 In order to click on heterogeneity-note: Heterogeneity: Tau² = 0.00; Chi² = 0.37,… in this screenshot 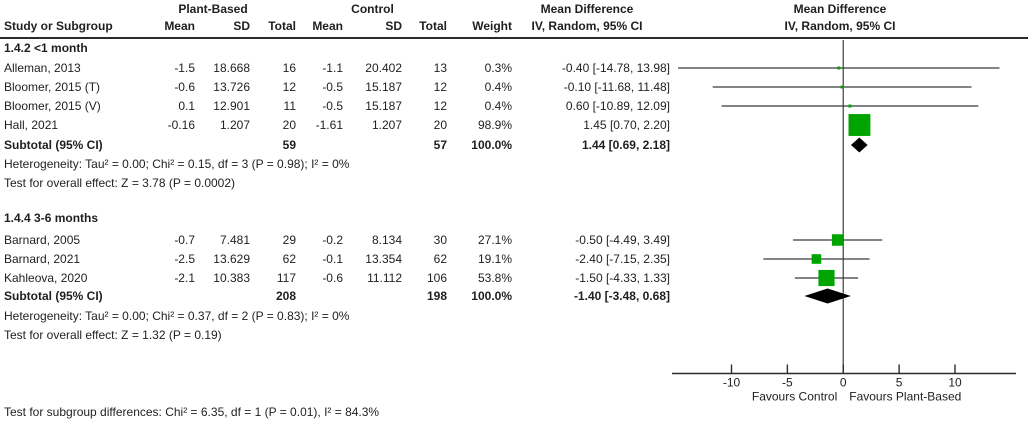, I will do `click(177, 316)`.